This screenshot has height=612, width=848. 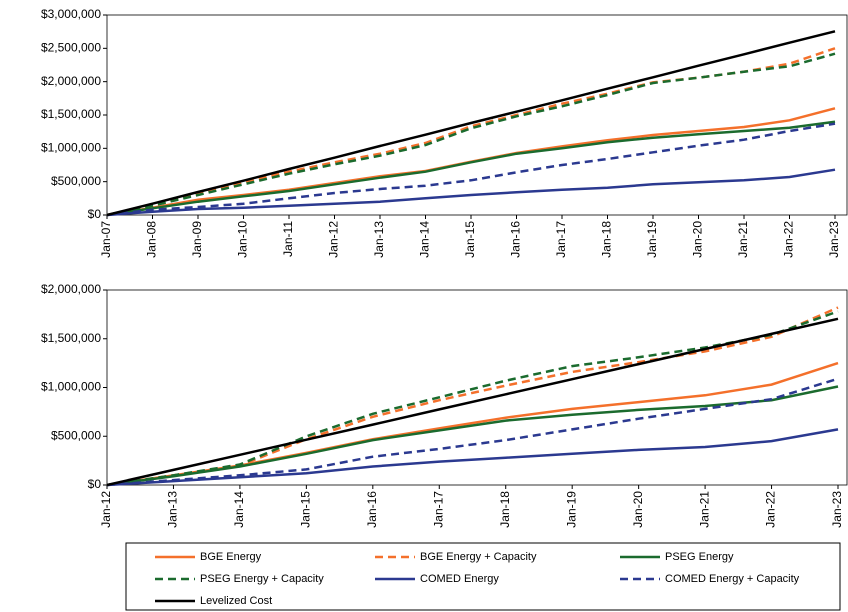 What do you see at coordinates (459, 579) in the screenshot?
I see `legend-label: COMED Energy` at bounding box center [459, 579].